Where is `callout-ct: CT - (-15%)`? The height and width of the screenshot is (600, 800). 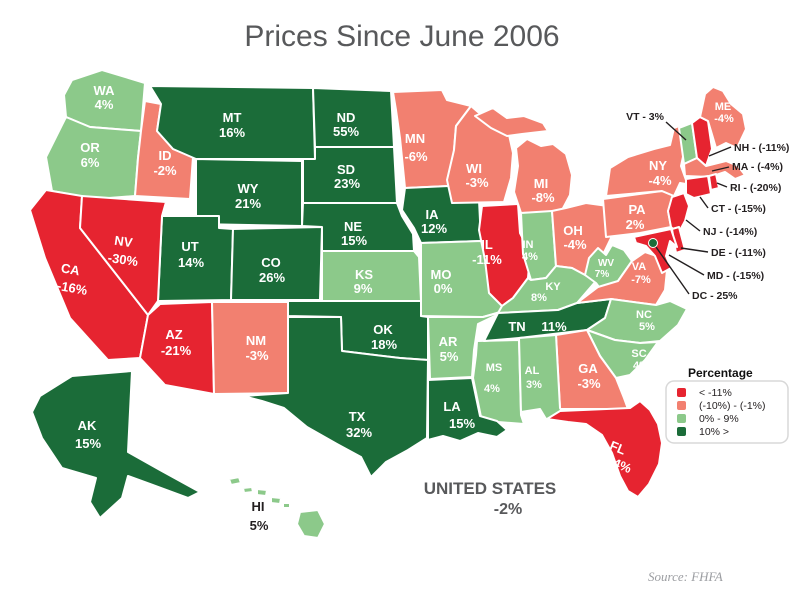 callout-ct: CT - (-15%) is located at coordinates (738, 209).